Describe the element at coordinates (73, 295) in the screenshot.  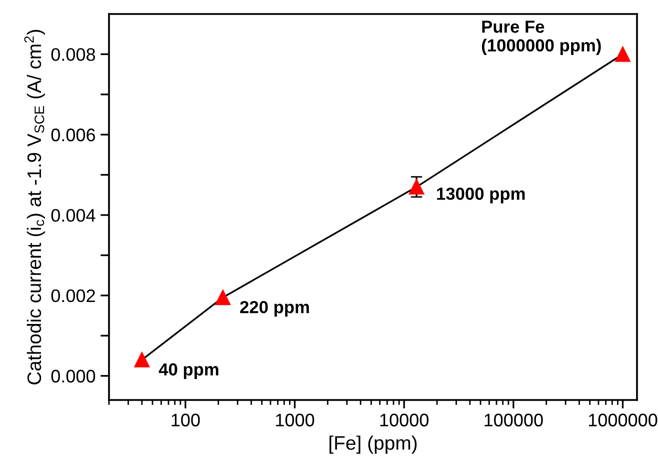
I see `y-tick-label: 0.002` at that location.